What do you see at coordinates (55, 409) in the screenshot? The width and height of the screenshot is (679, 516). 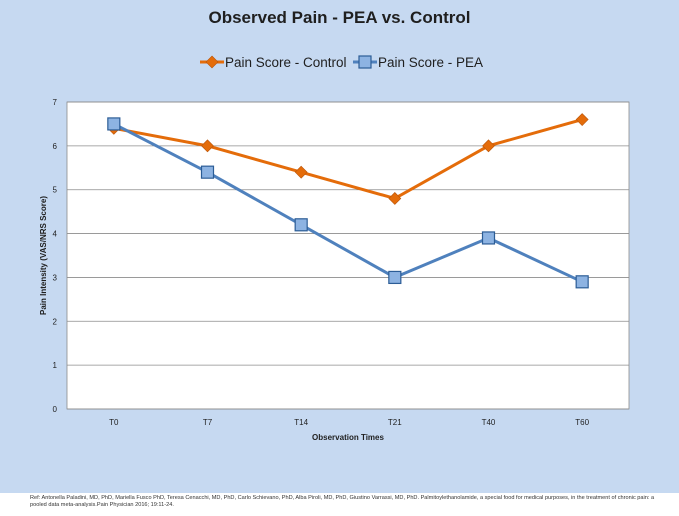 I see `y-tick-label: 0` at bounding box center [55, 409].